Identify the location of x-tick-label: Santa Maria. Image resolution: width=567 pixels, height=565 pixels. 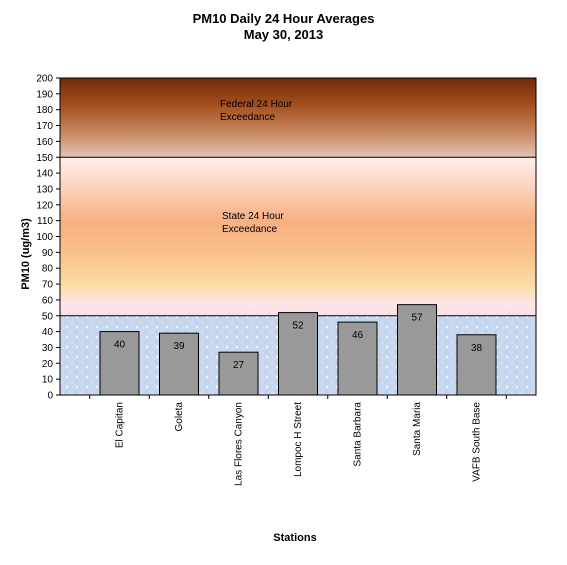
(417, 429).